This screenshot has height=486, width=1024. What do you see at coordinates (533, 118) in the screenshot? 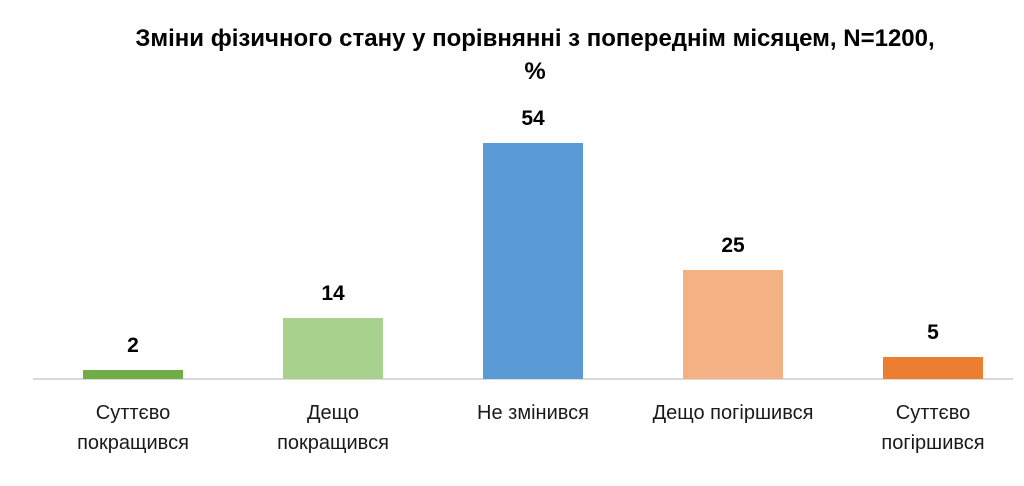
I see `bar-value-label-3: 54` at bounding box center [533, 118].